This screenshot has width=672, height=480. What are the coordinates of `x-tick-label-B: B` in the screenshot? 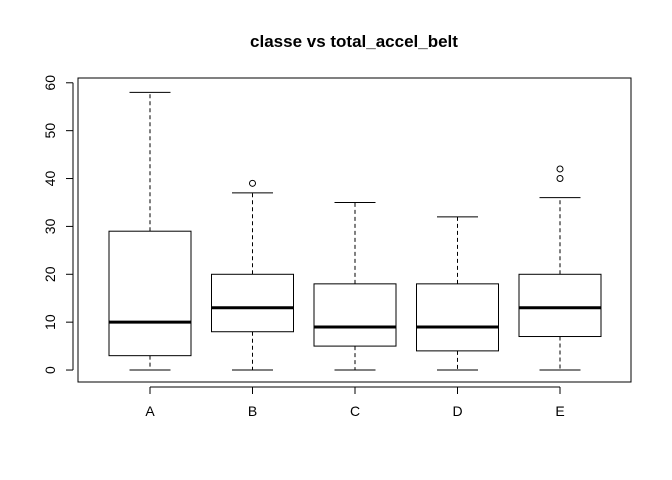 It's located at (252, 411).